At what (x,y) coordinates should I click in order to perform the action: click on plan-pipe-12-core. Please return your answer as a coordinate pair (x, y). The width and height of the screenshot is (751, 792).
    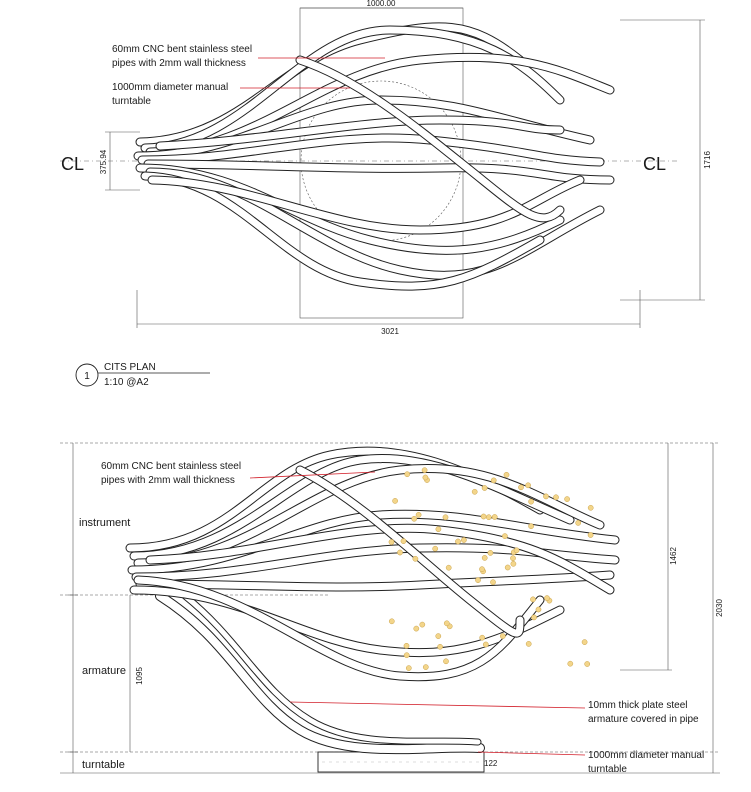
    Looking at the image, I should click on (430, 139).